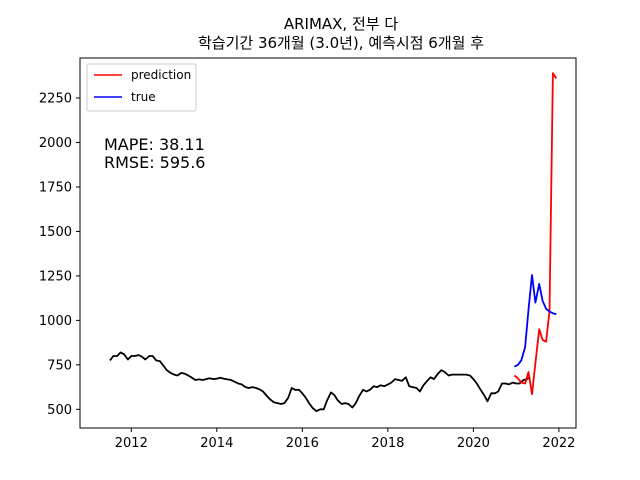  I want to click on y-tick-label: 1000, so click(55, 321).